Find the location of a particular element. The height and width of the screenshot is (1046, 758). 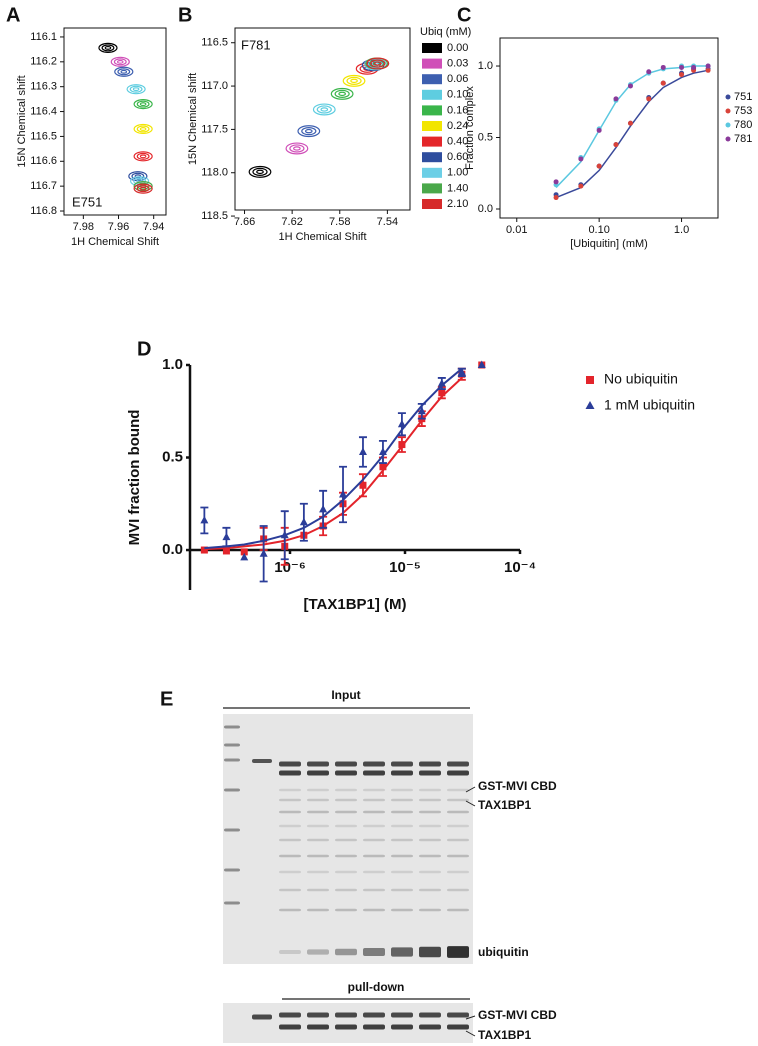

legend-label: 0.24 is located at coordinates (457, 126).